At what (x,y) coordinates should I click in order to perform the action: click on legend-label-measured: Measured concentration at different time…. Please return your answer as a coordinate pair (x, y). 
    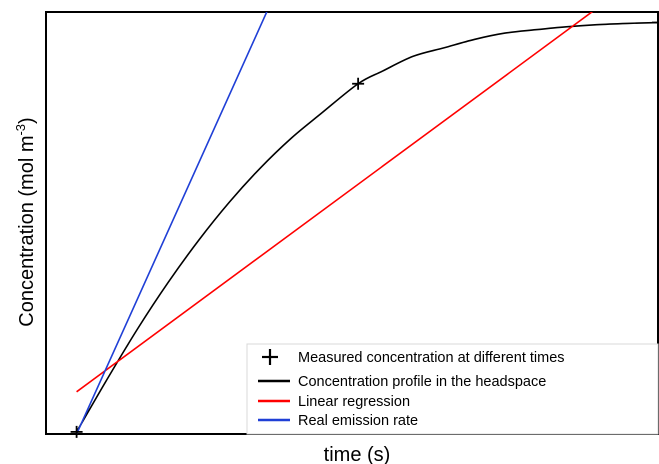
    Looking at the image, I should click on (431, 358).